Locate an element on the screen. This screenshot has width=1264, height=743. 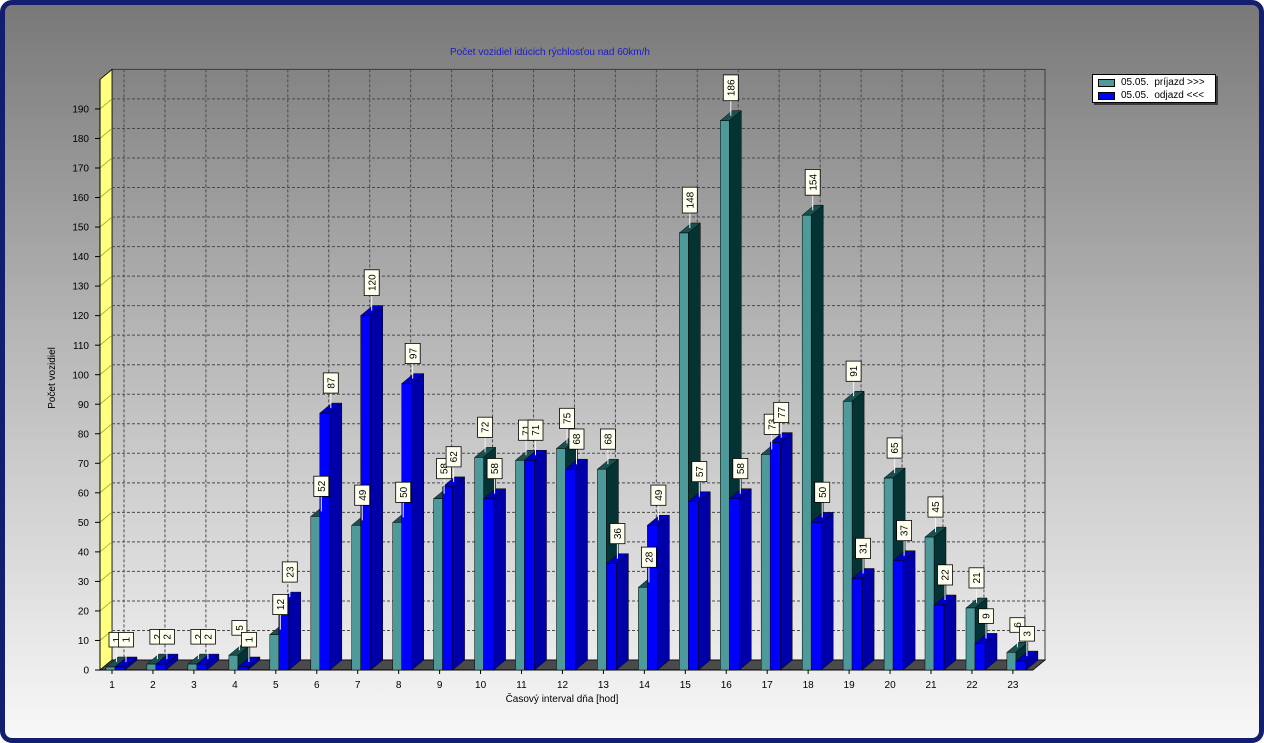
data-label-text: 71 is located at coordinates (536, 430).